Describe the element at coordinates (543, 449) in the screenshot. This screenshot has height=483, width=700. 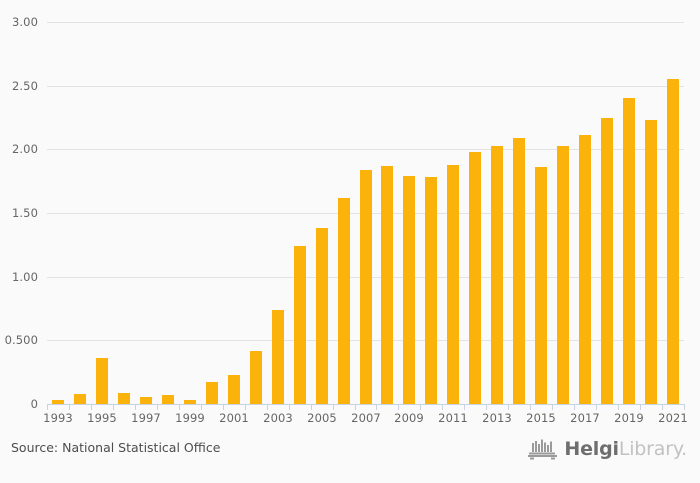
I see `library-building-icon` at that location.